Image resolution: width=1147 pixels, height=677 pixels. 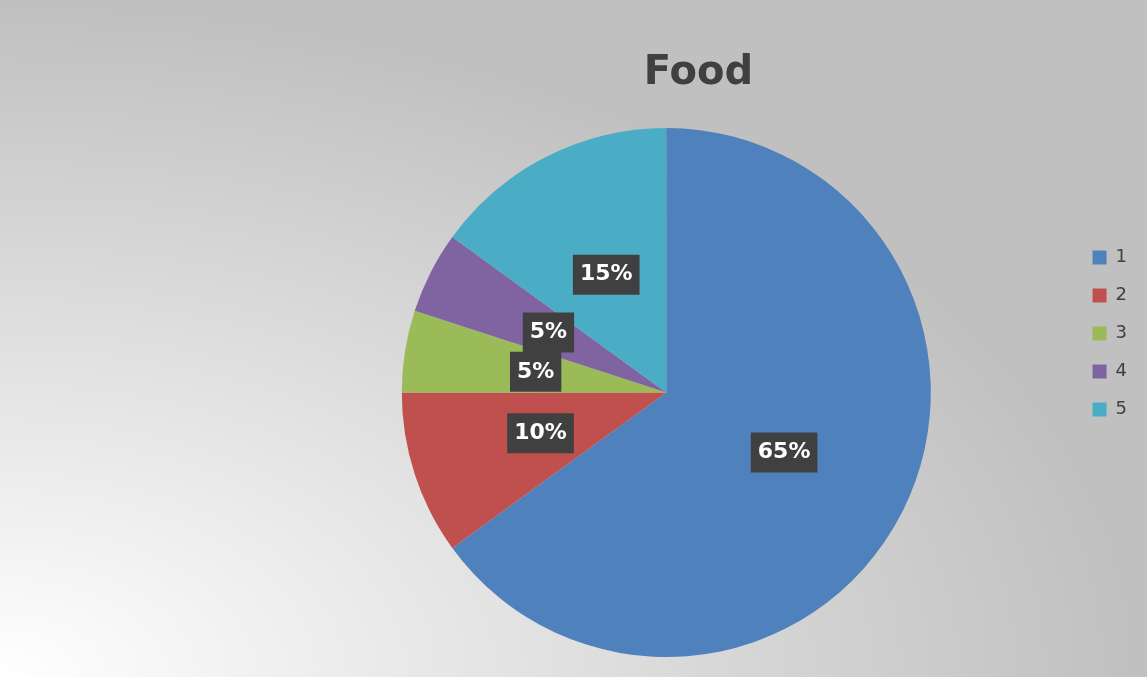 What do you see at coordinates (1121, 370) in the screenshot?
I see `legend-label: 4` at bounding box center [1121, 370].